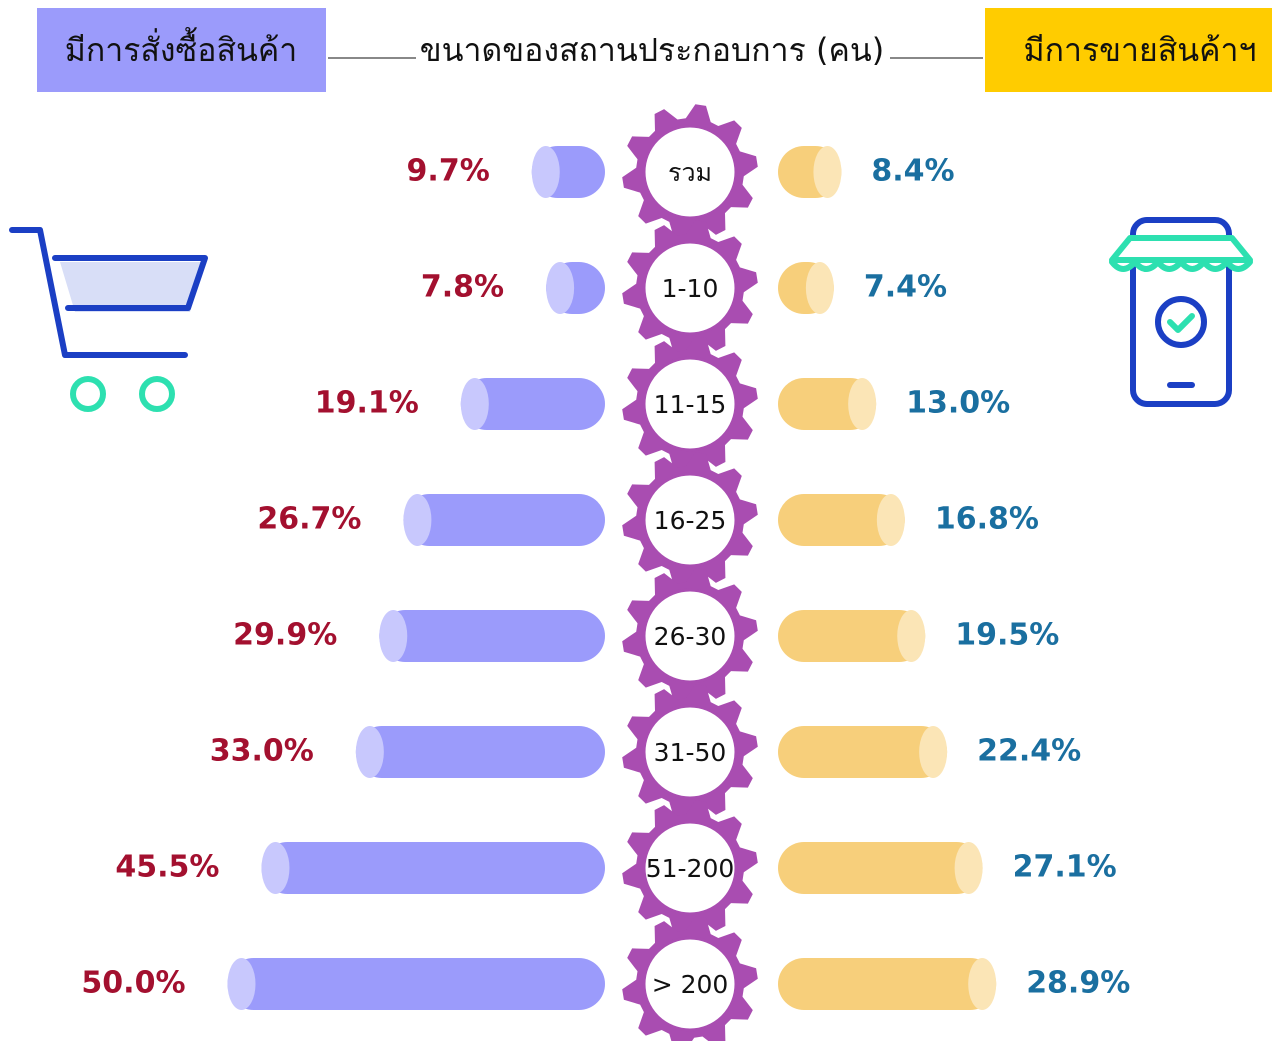  I want to click on category-label: 11-15, so click(690, 404).